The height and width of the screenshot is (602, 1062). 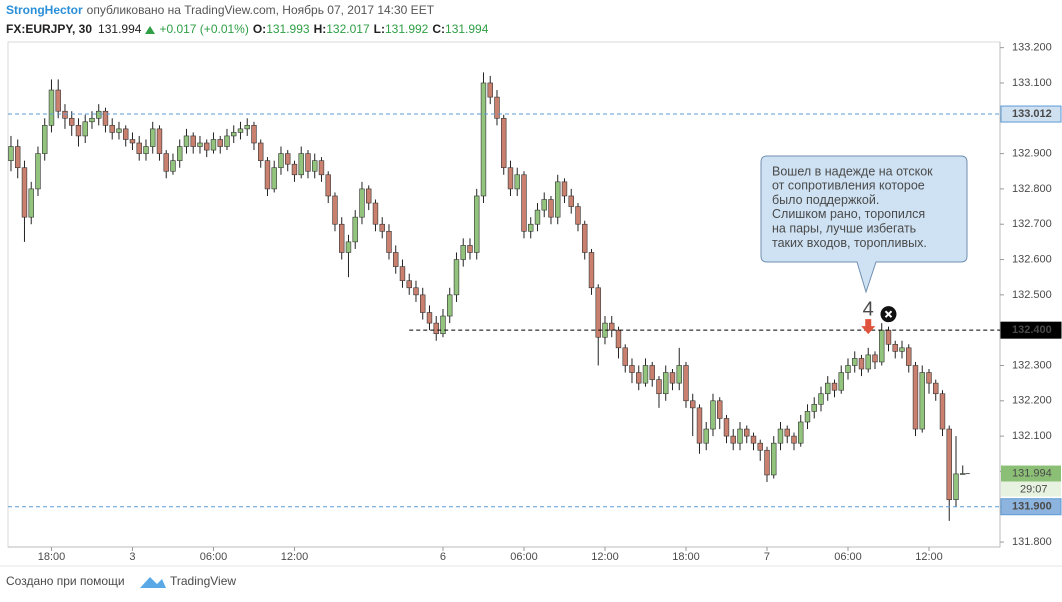 What do you see at coordinates (1032, 189) in the screenshot?
I see `y-tick-label: 132.800` at bounding box center [1032, 189].